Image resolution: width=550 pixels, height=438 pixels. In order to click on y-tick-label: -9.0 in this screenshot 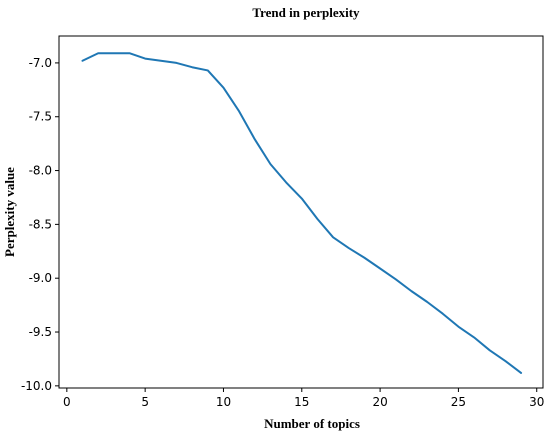, I will do `click(40, 278)`.